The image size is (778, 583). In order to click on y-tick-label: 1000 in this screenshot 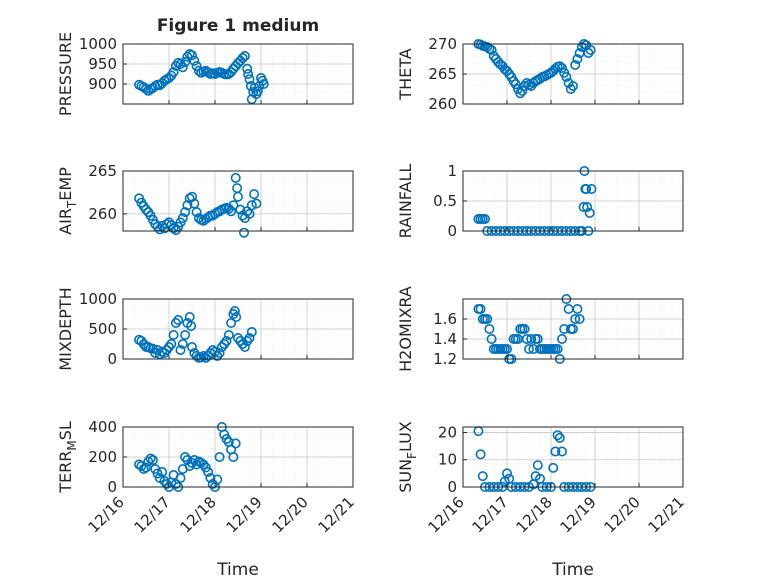, I will do `click(98, 299)`.